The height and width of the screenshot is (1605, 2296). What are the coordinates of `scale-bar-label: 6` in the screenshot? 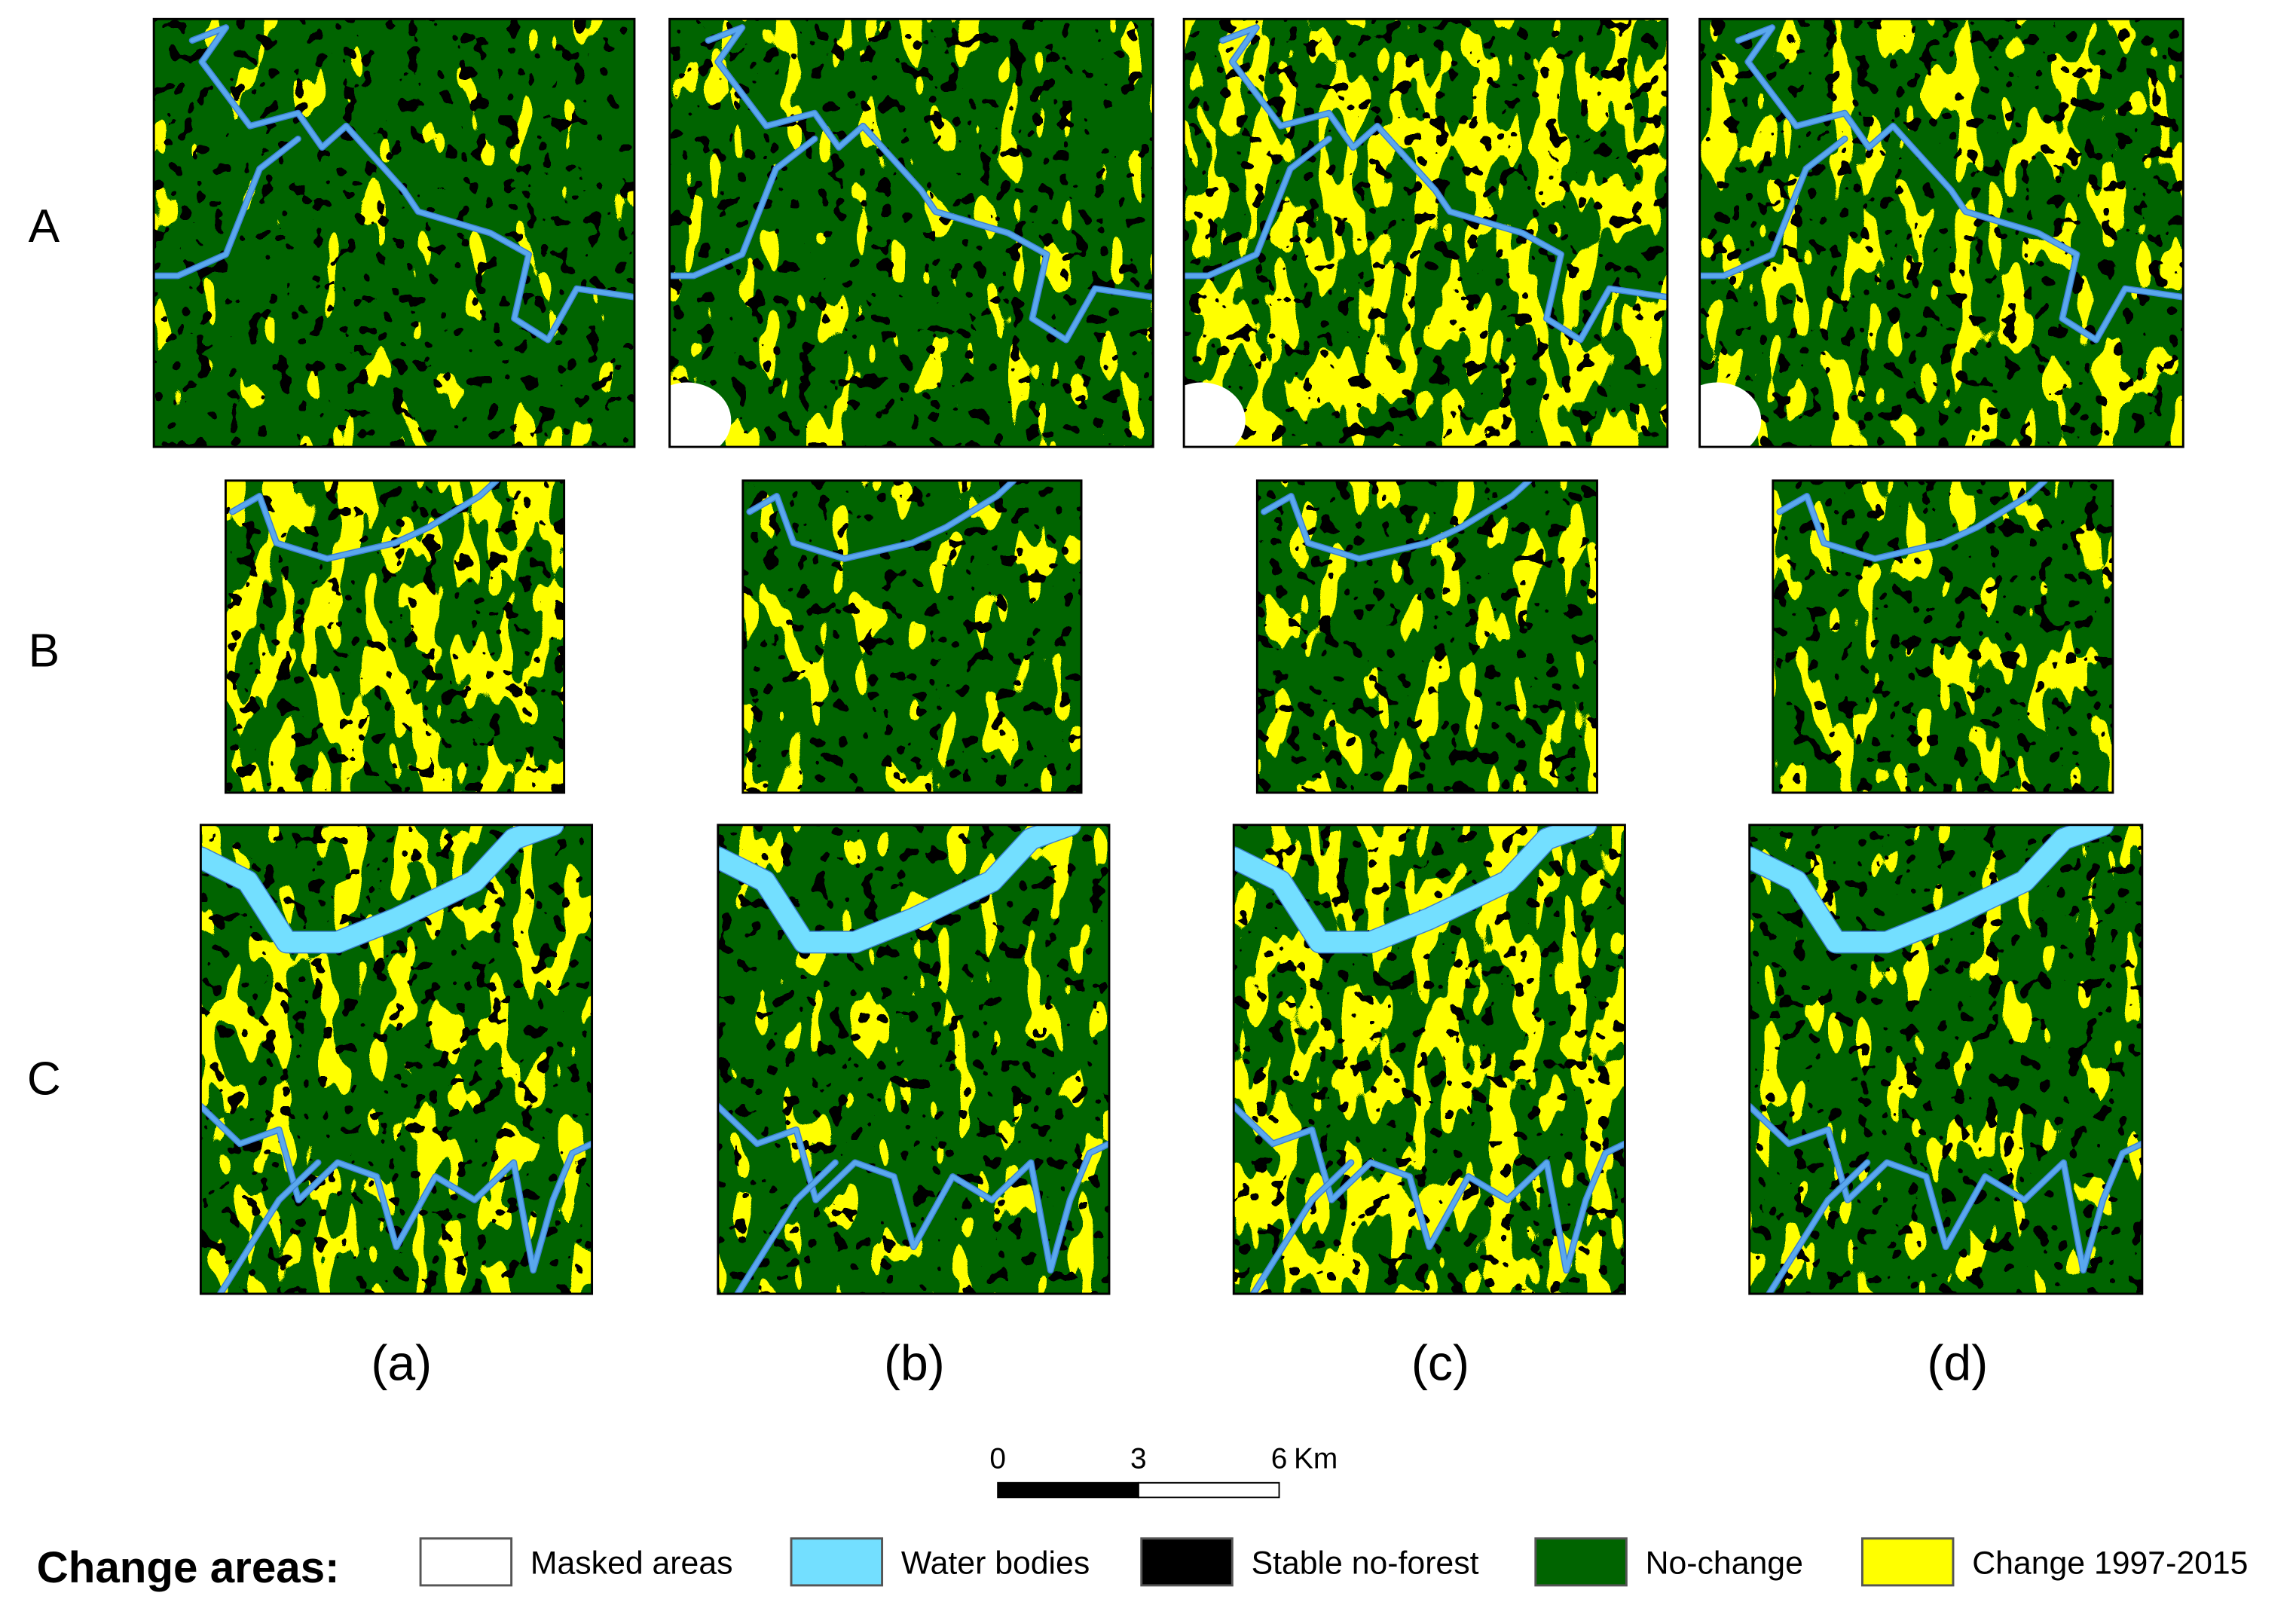 It's located at (1279, 1458).